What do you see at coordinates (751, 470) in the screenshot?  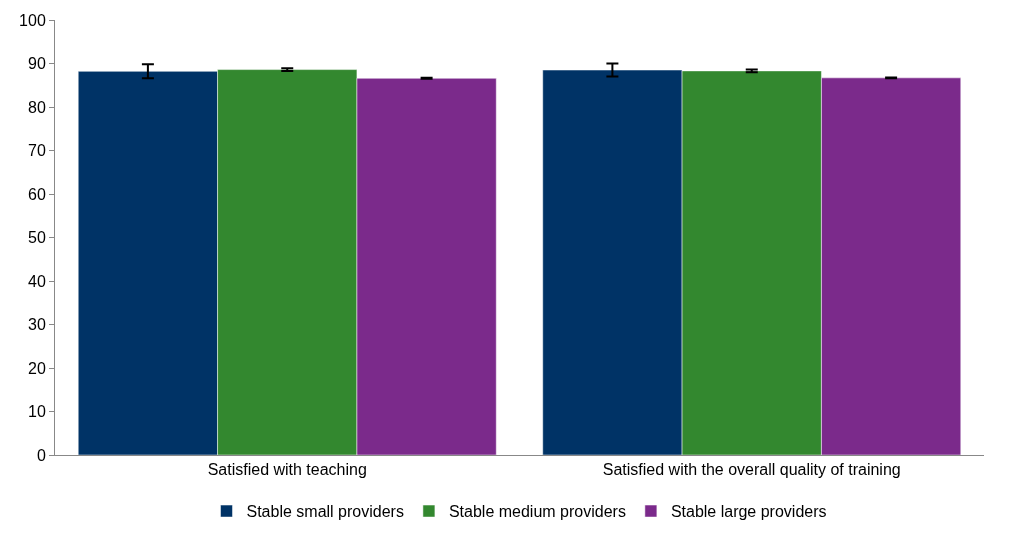 I see `x-tick-label: Satisfied with the overall quality of training` at bounding box center [751, 470].